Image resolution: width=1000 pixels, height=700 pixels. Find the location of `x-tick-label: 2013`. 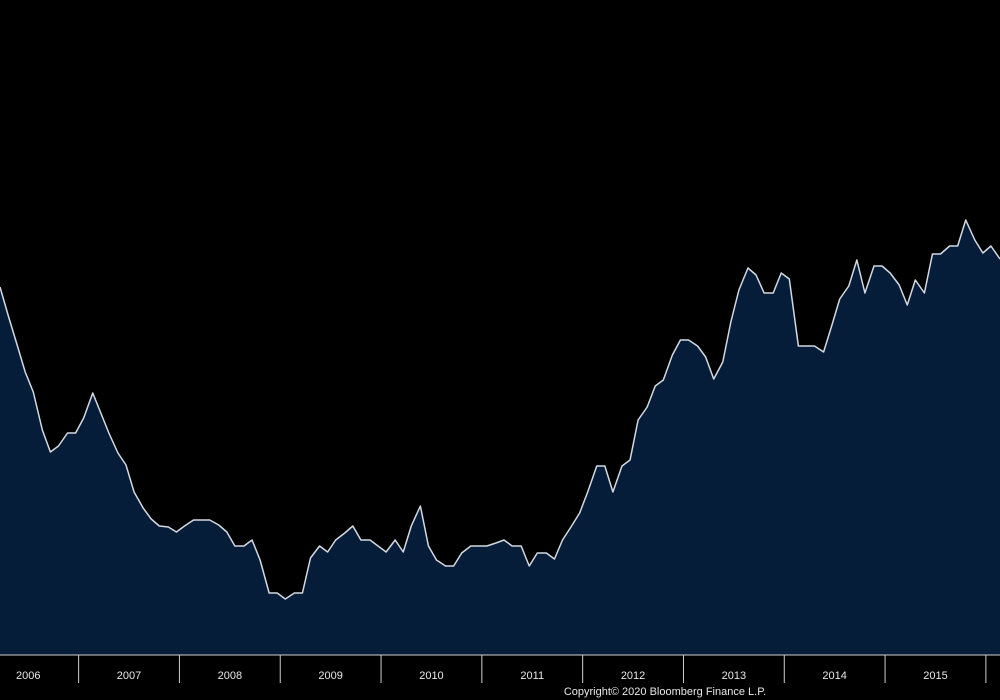

x-tick-label: 2013 is located at coordinates (734, 676).